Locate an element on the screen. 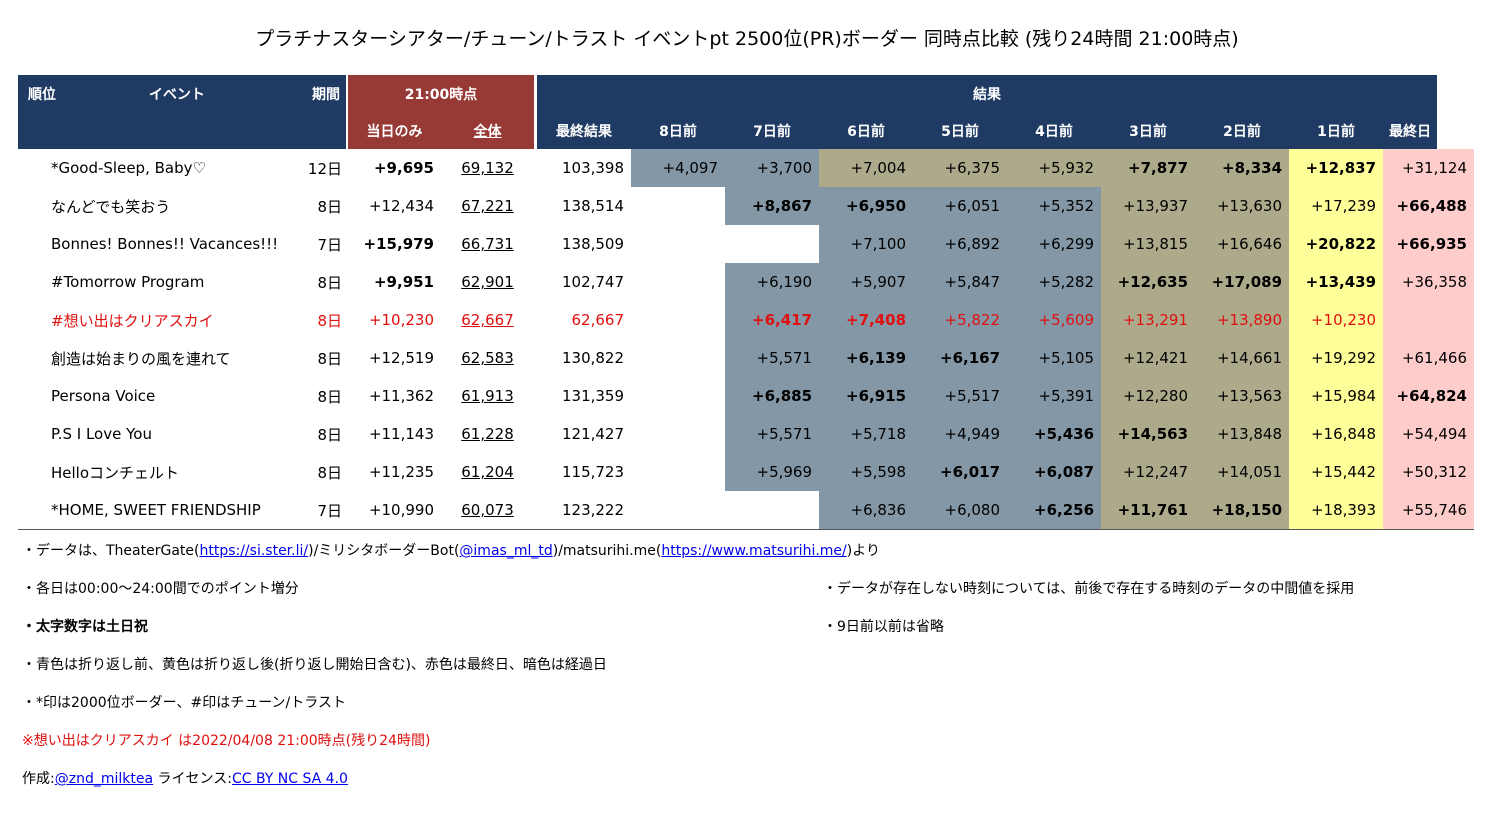 The image size is (1494, 837). matsurihi-link: https://www.matsurihi.me/ is located at coordinates (754, 551).